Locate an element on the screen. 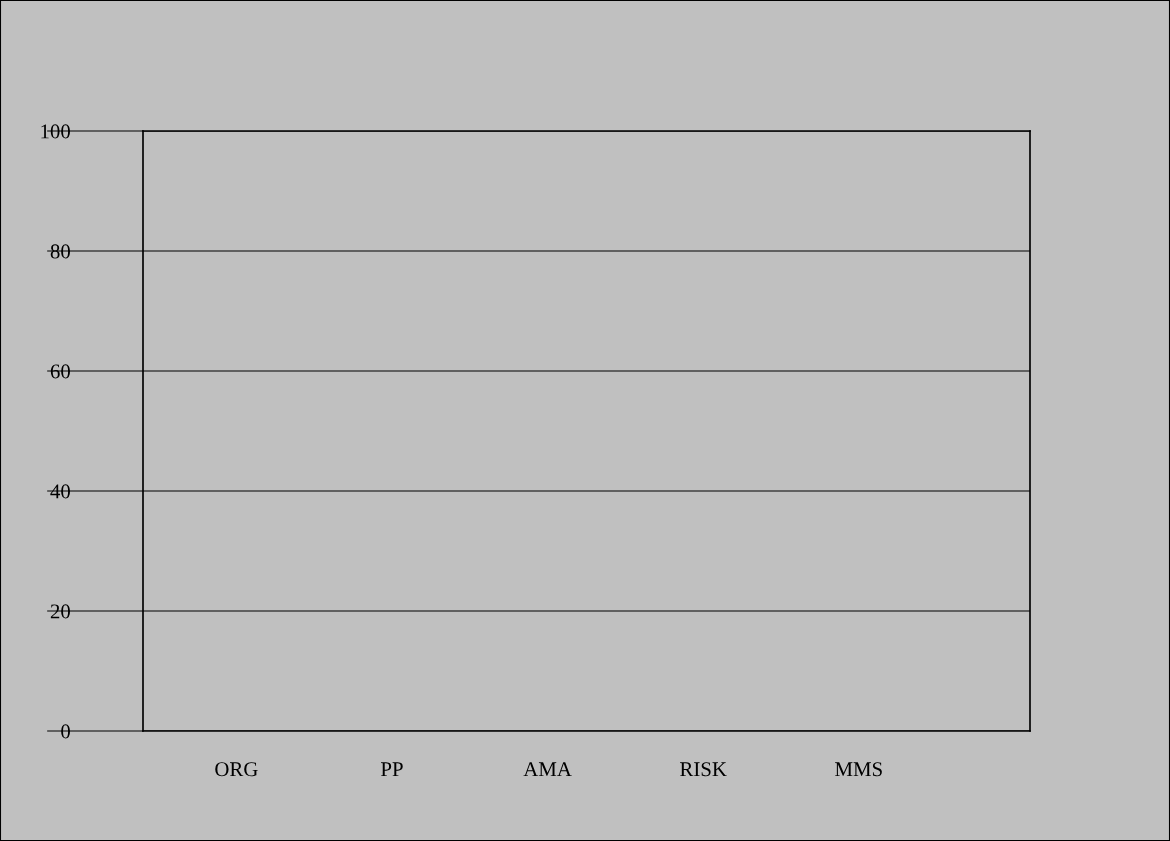 The image size is (1170, 841). x-tick-label: RISK is located at coordinates (703, 769).